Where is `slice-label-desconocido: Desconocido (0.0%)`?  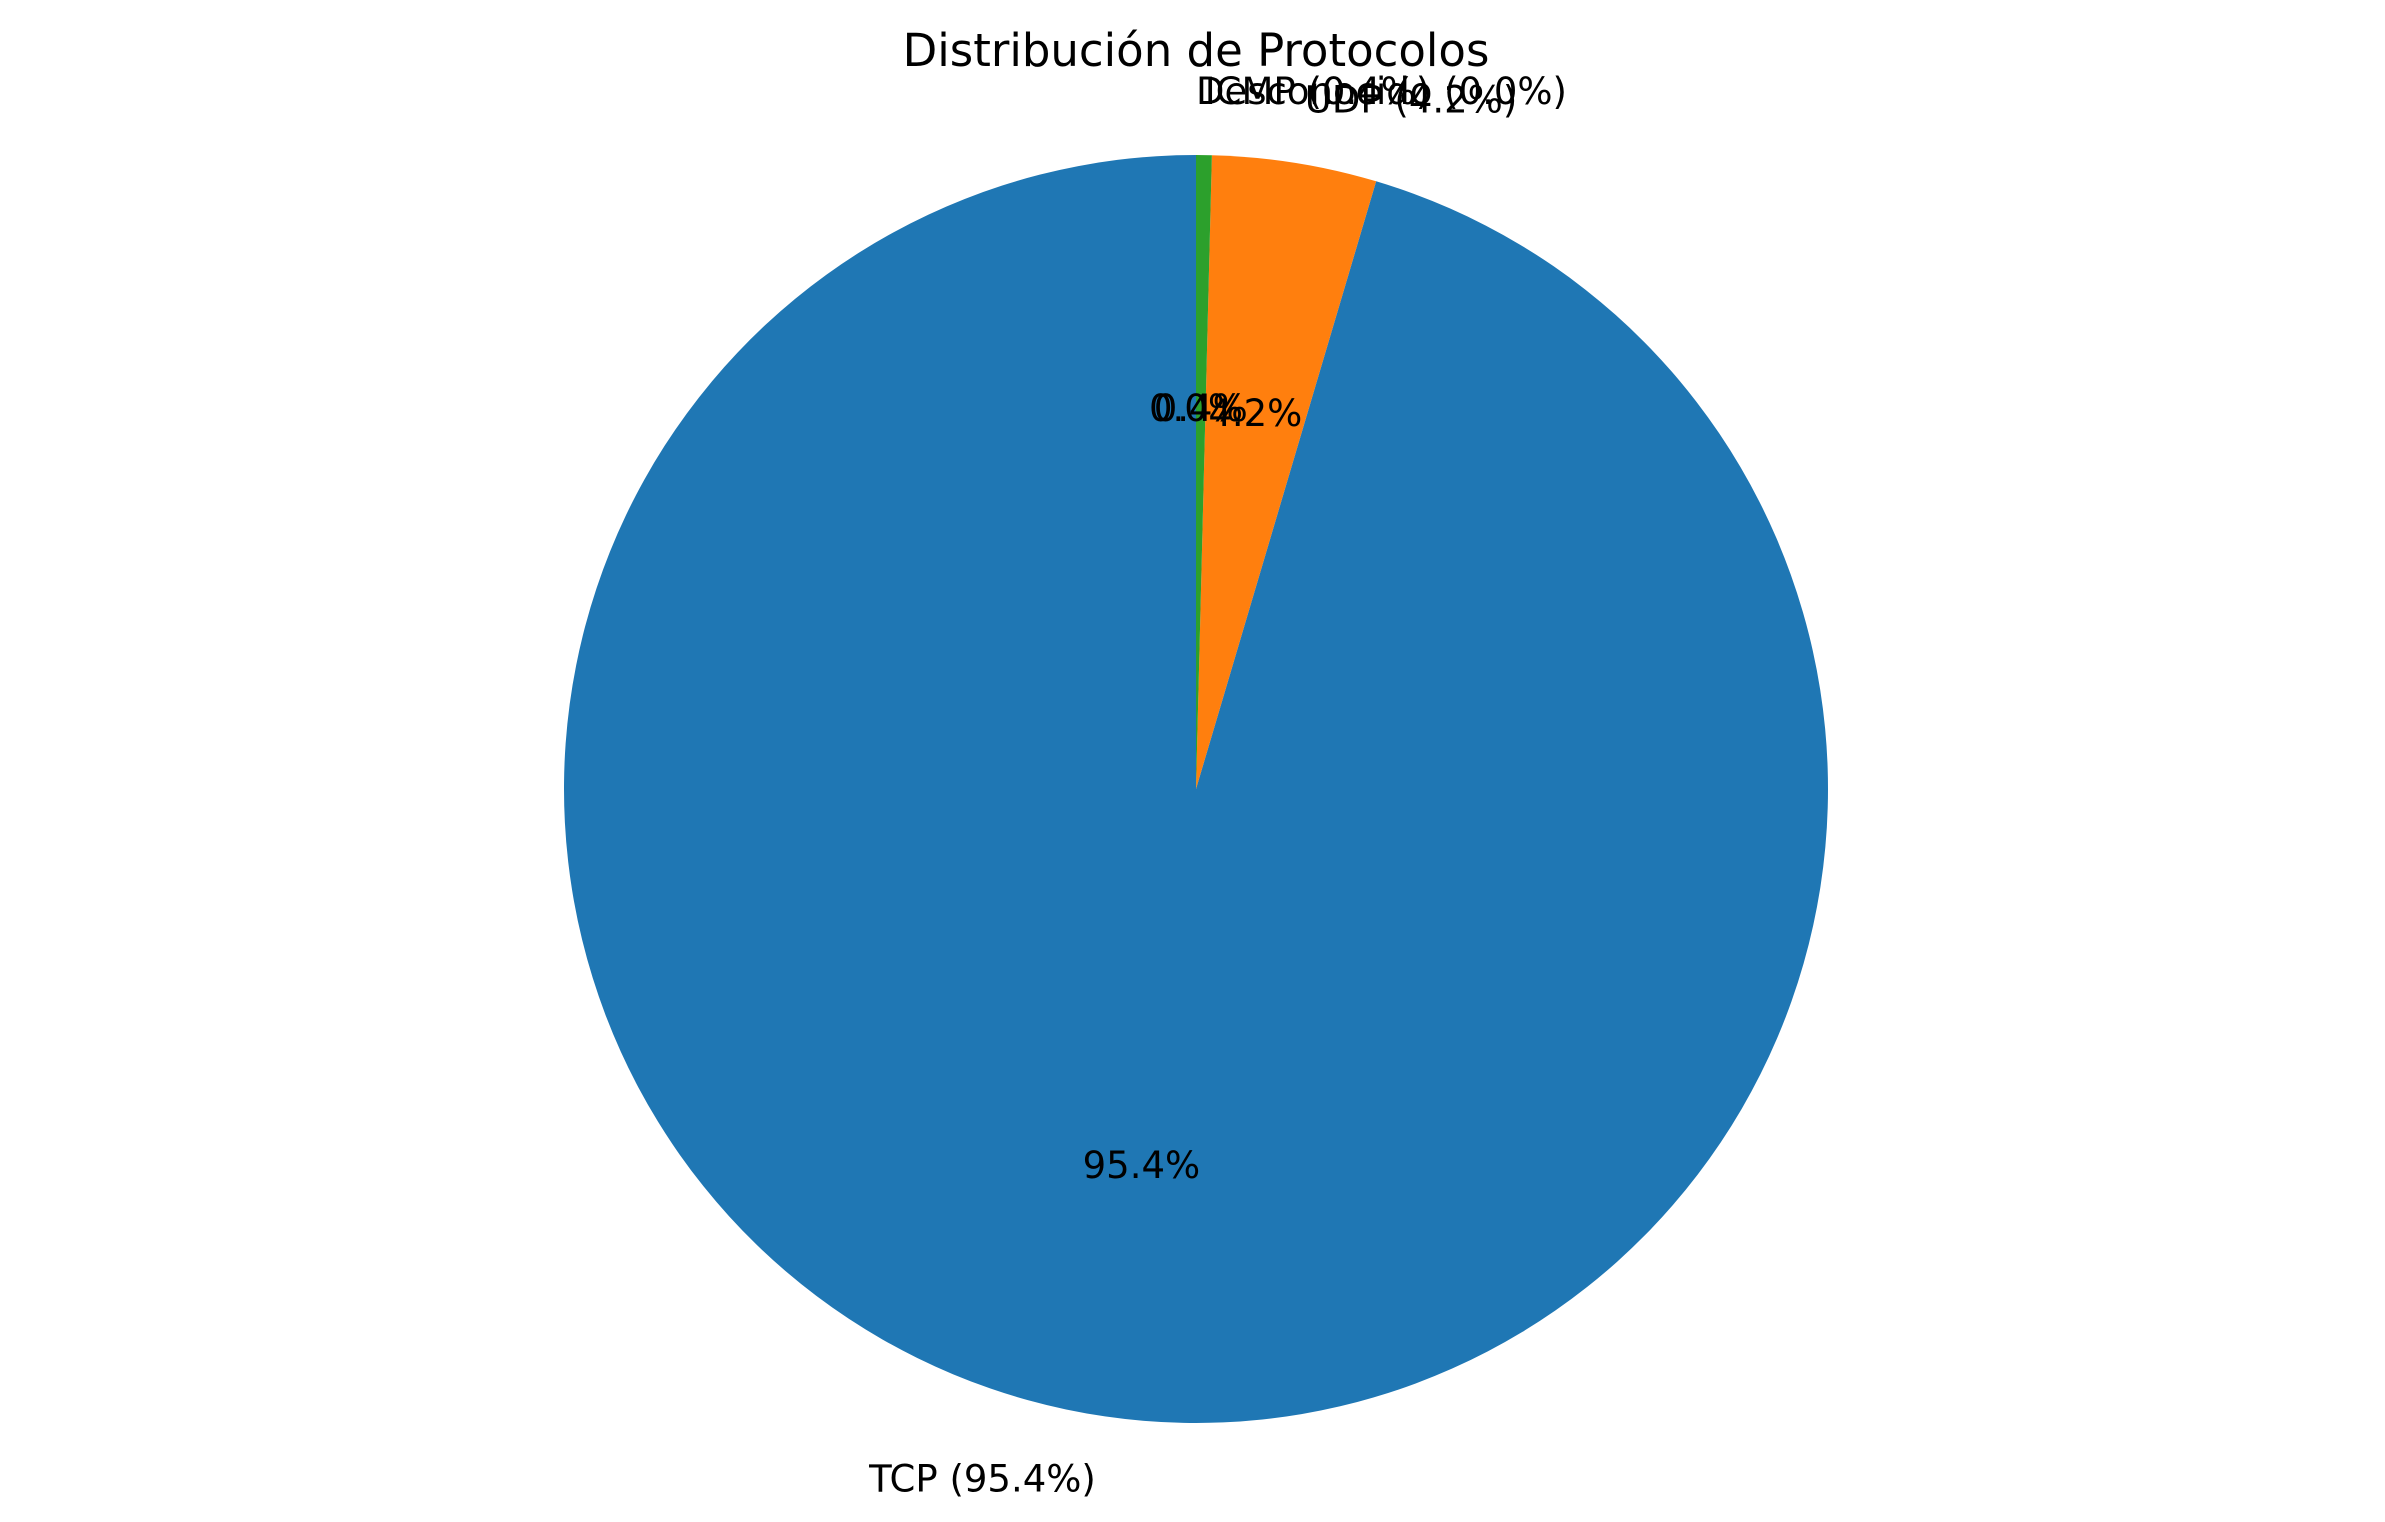 slice-label-desconocido: Desconocido (0.0%) is located at coordinates (1381, 91).